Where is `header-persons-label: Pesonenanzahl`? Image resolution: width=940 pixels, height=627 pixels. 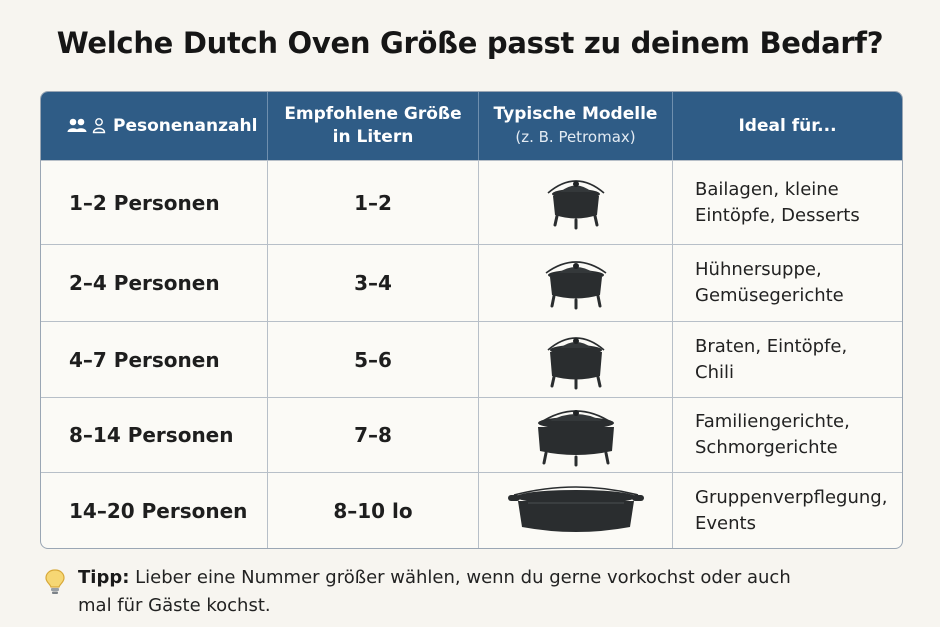
header-persons-label: Pesonenanzahl is located at coordinates (185, 125).